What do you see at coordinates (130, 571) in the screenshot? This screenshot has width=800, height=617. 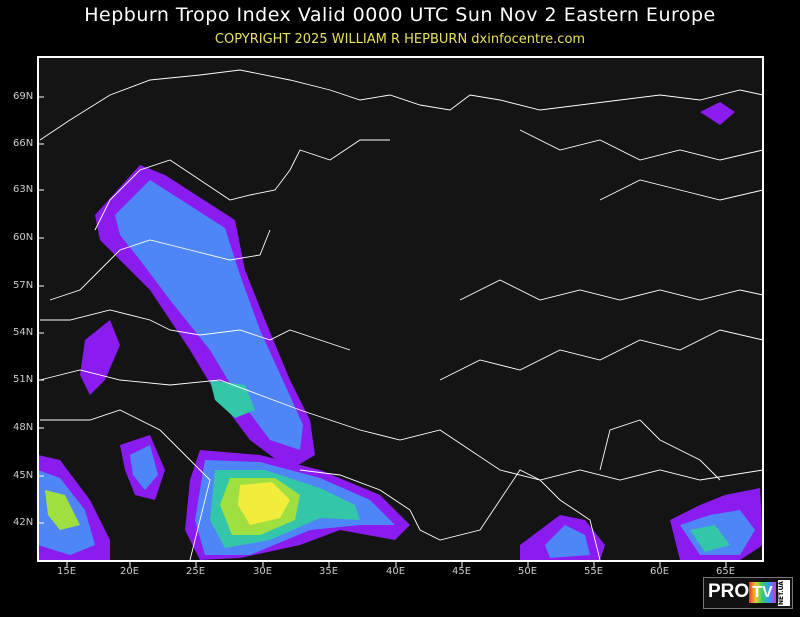 I see `longitude-label: 20E` at bounding box center [130, 571].